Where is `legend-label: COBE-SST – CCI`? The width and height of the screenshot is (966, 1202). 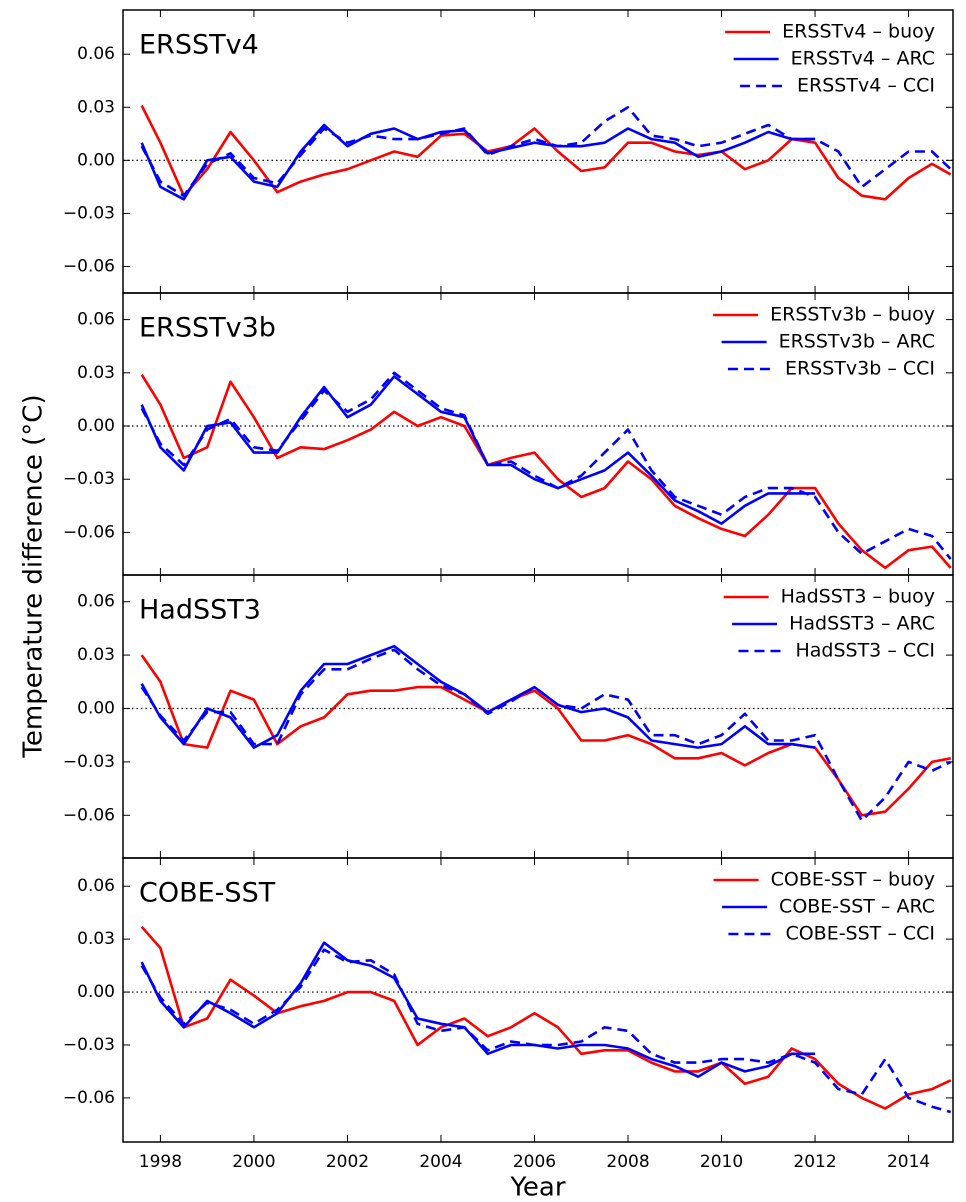
legend-label: COBE-SST – CCI is located at coordinates (860, 934).